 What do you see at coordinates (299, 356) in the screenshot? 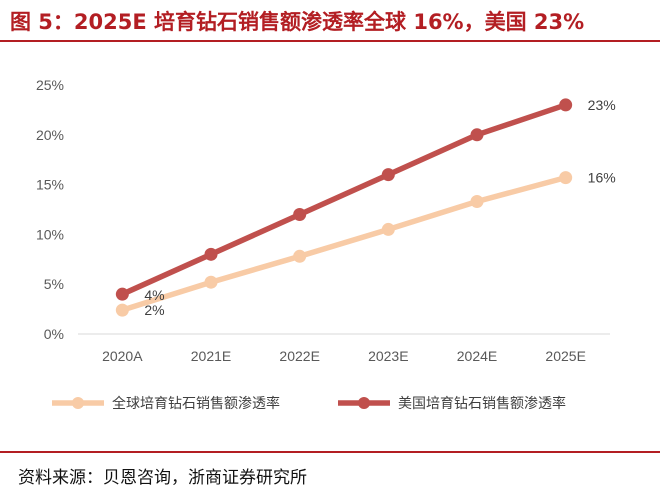
I see `x-tick-label: 2022E` at bounding box center [299, 356].